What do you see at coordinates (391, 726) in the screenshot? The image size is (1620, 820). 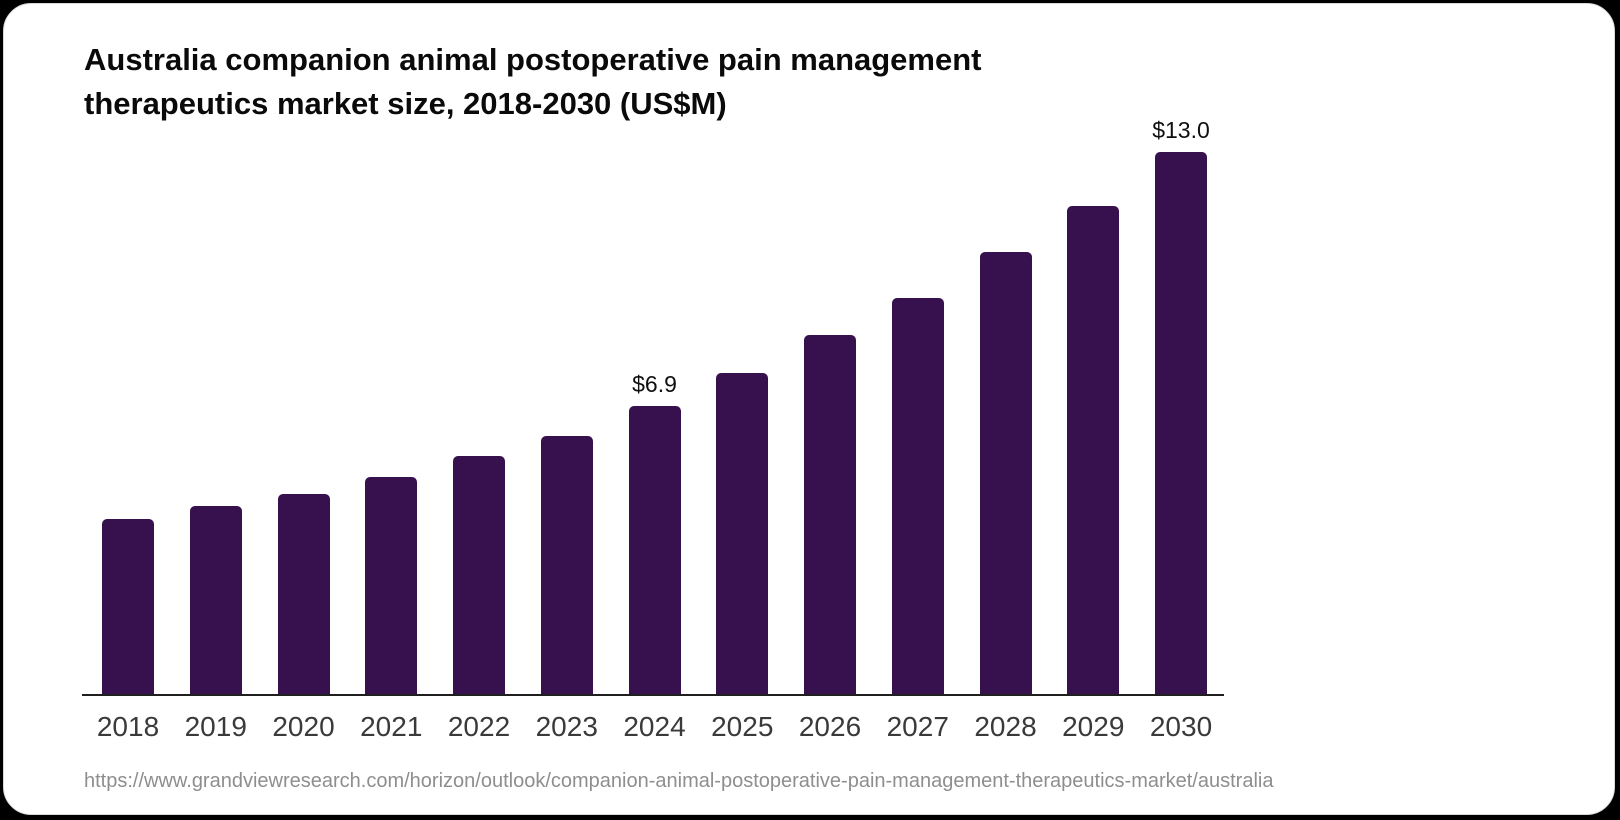 I see `x-axis-label-2021: 2021` at bounding box center [391, 726].